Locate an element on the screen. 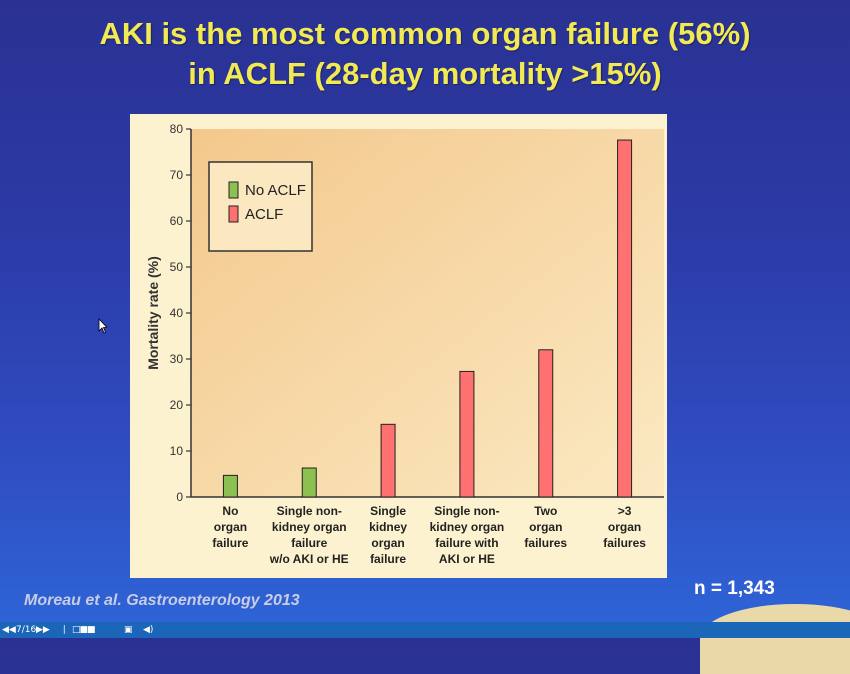 The height and width of the screenshot is (674, 850). y-tick-label: 20 is located at coordinates (177, 405).